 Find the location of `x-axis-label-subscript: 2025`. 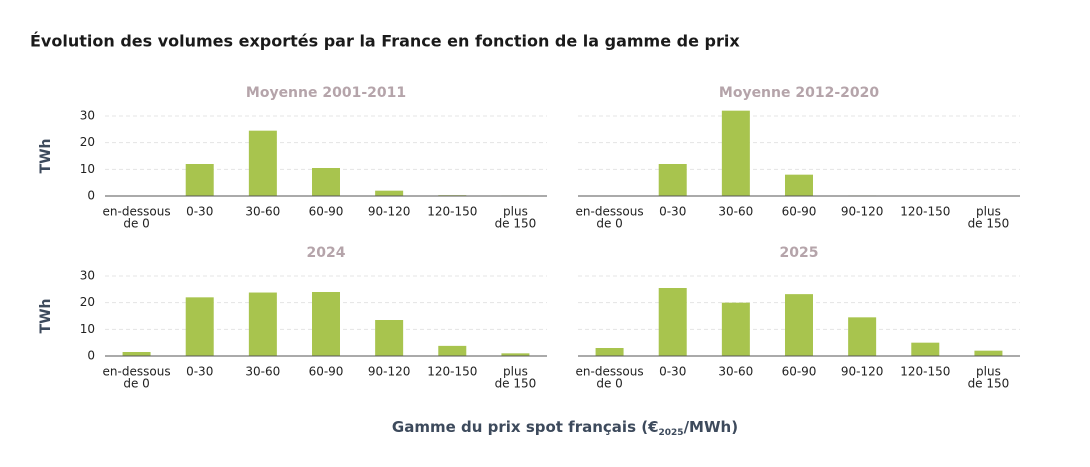

x-axis-label-subscript: 2025 is located at coordinates (671, 433).